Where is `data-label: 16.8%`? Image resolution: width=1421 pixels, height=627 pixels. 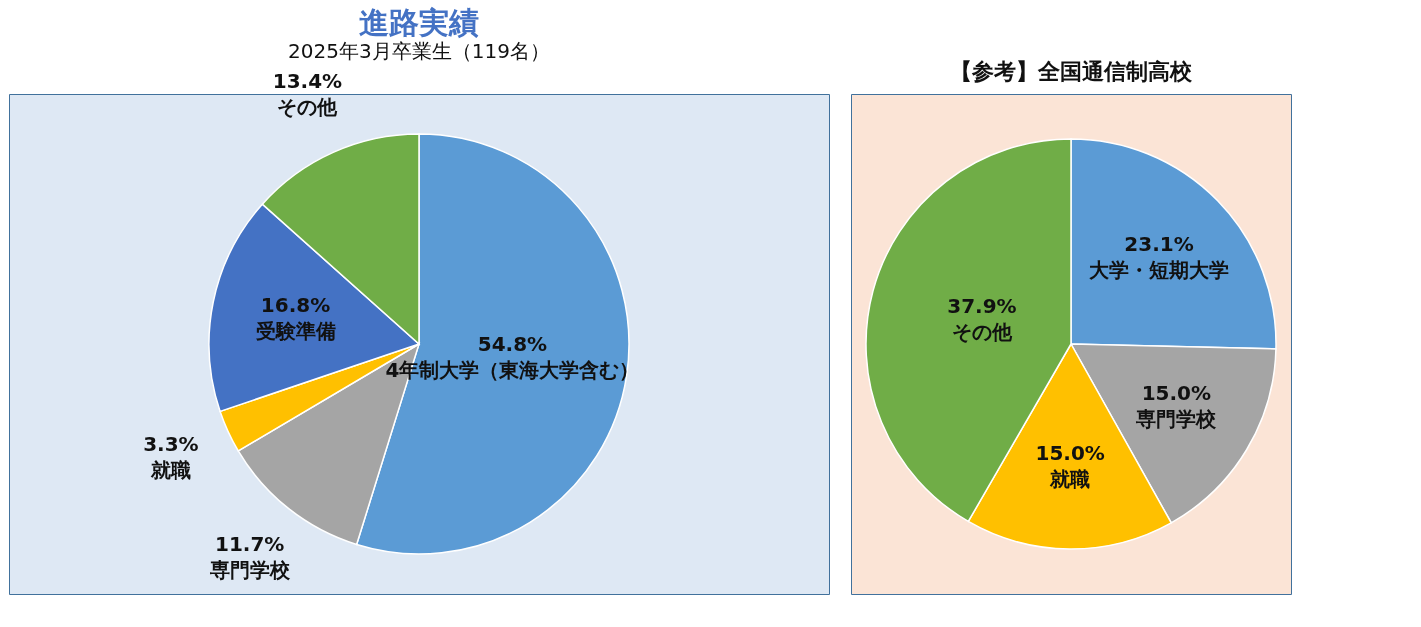
data-label: 16.8% is located at coordinates (295, 304).